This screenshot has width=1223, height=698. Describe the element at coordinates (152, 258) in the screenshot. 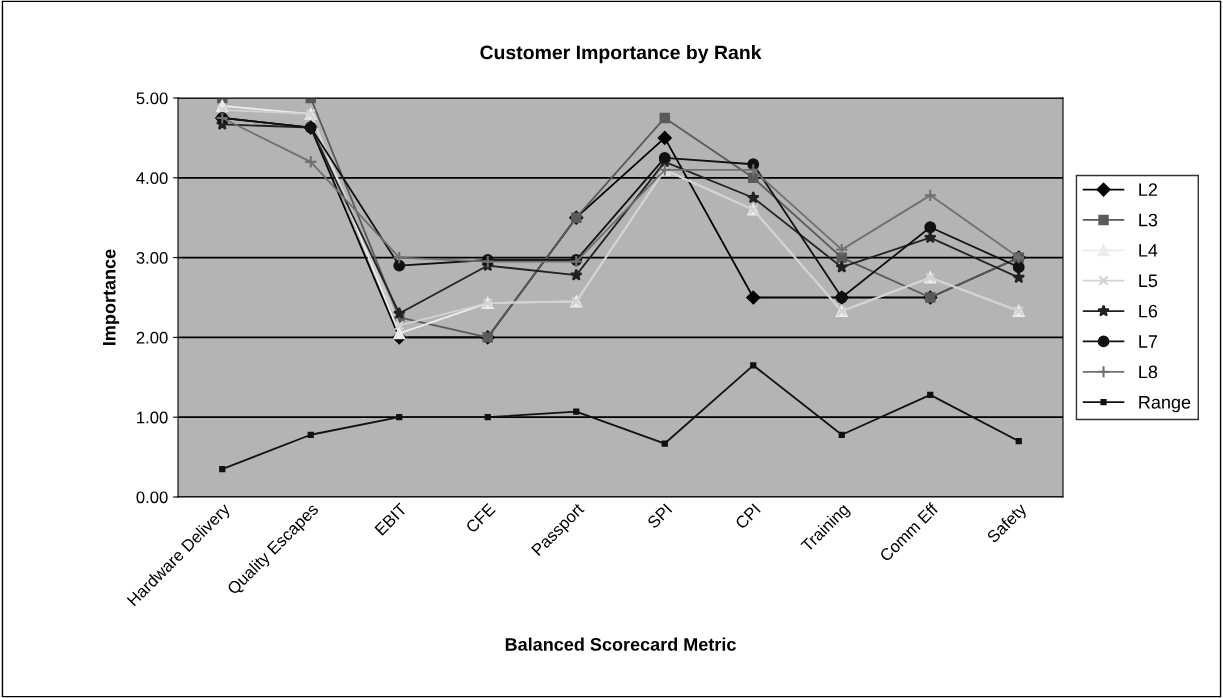

I see `y-tick-label: 3.00` at that location.